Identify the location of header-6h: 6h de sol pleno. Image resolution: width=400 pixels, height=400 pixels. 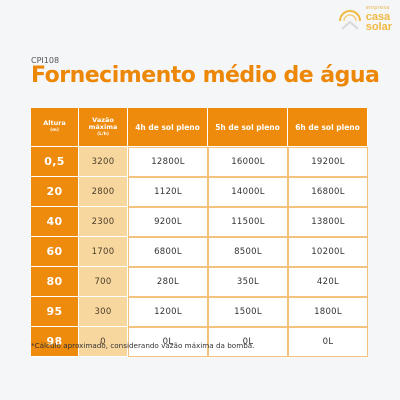
(328, 127).